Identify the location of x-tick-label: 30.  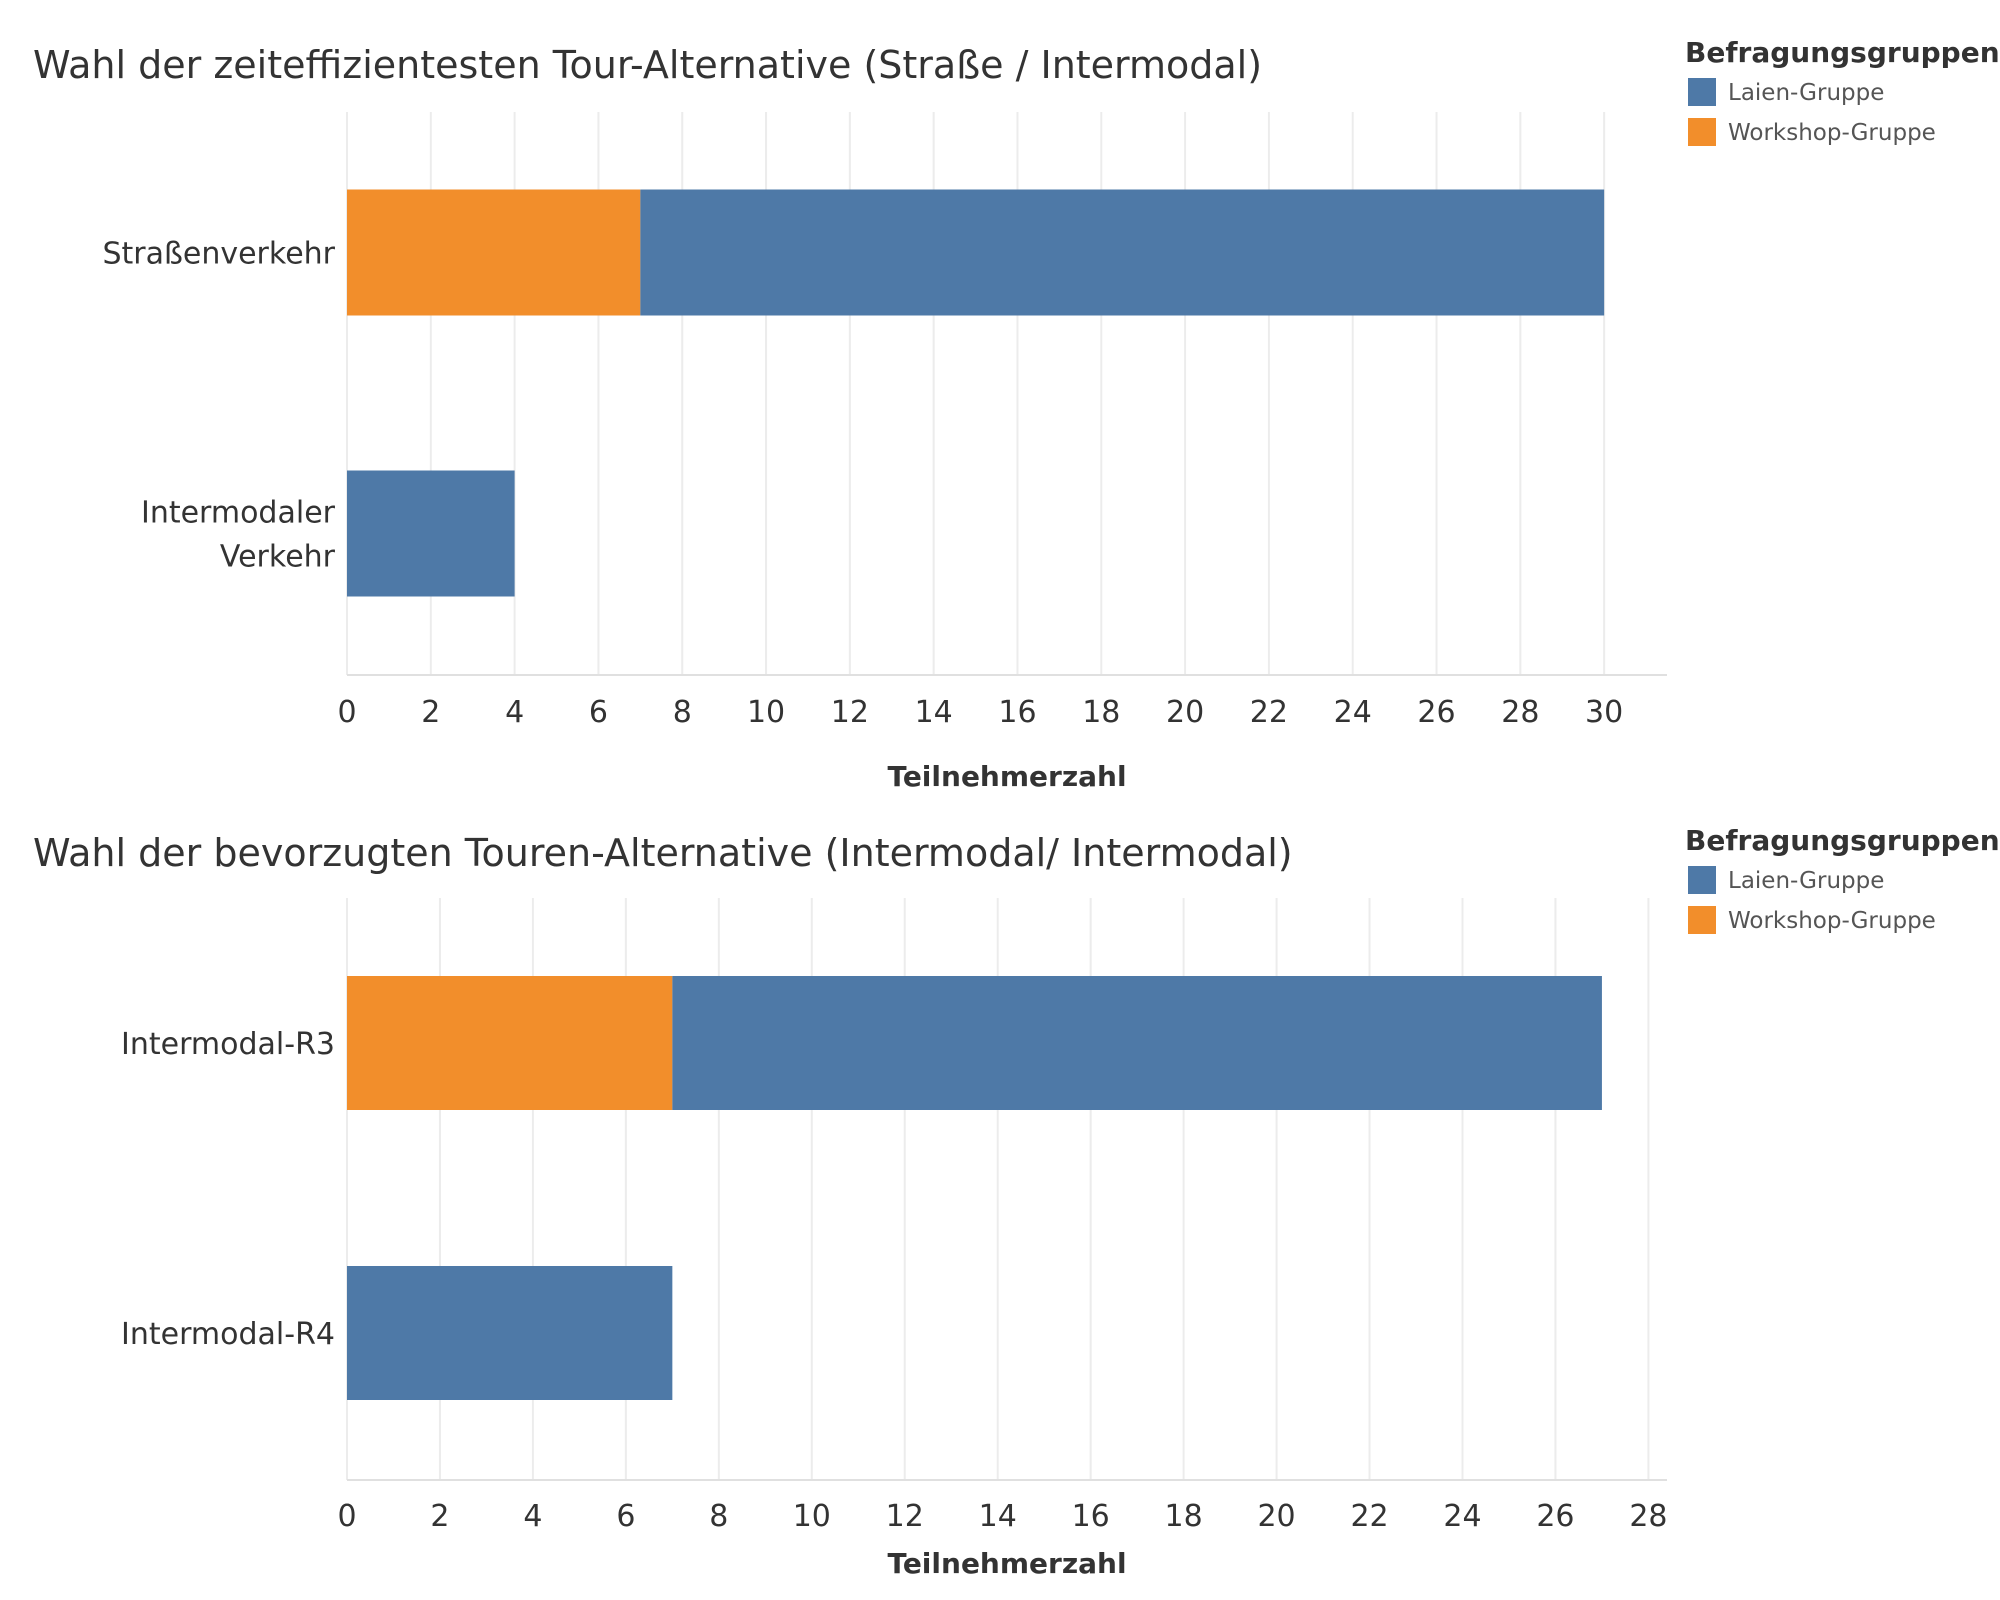
(1604, 712).